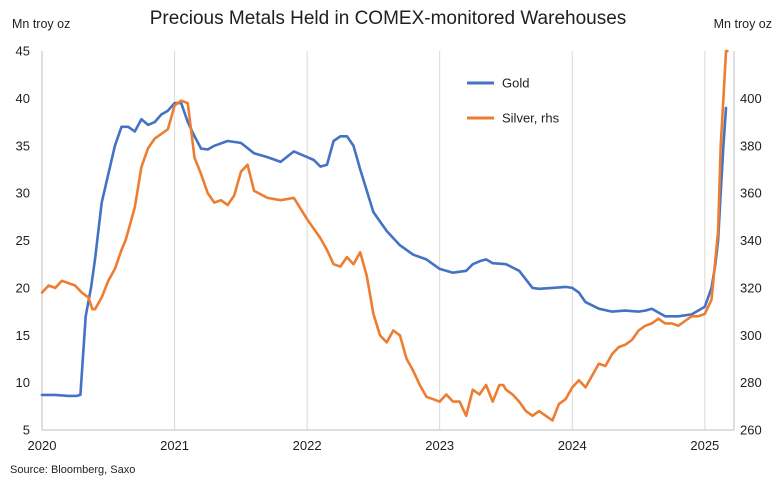 The height and width of the screenshot is (487, 780). I want to click on legend: Gold Silver, rhs, so click(513, 101).